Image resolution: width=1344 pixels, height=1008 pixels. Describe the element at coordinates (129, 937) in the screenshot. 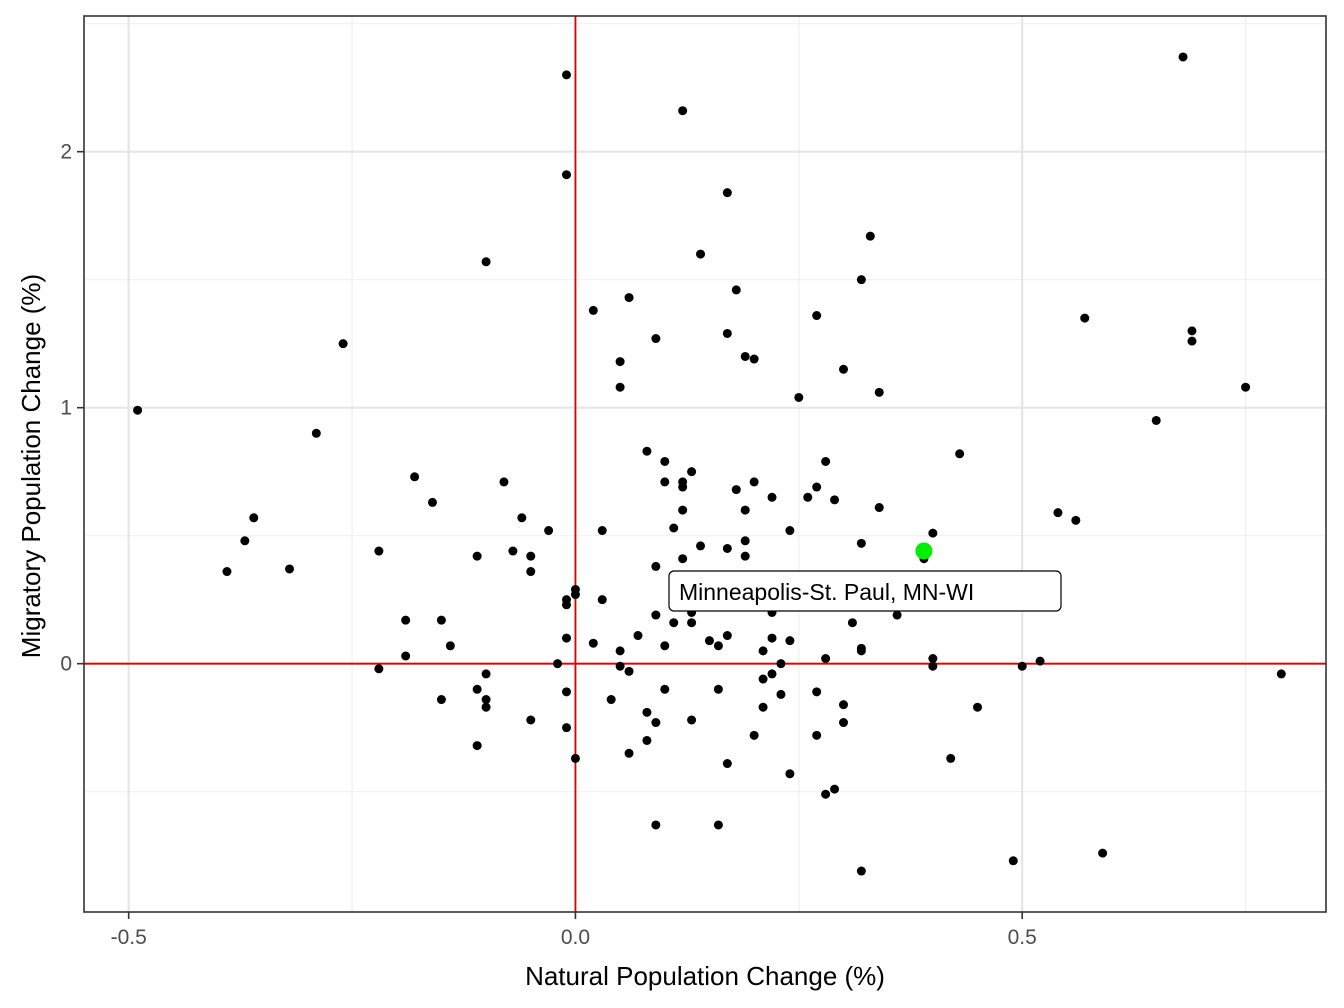

I see `x-tick-label: -0.5` at that location.